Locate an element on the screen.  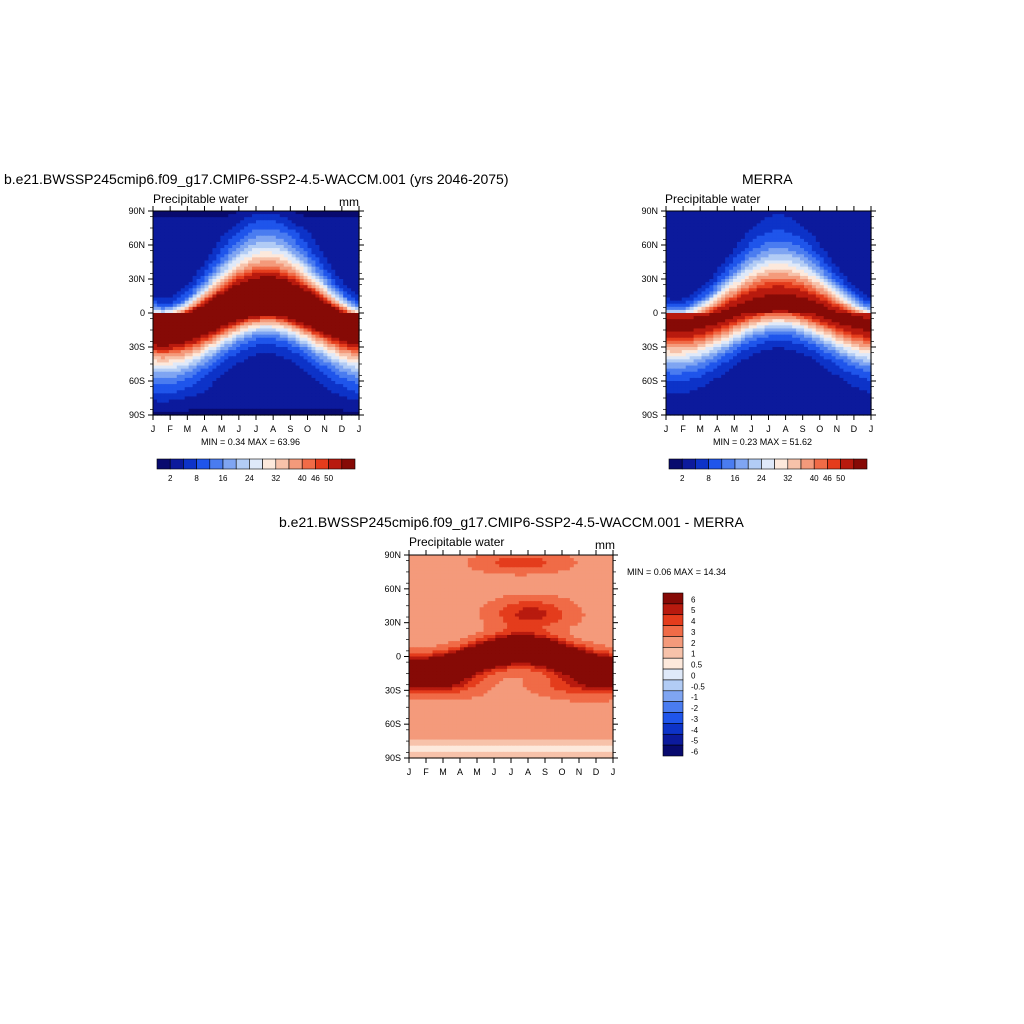
colorbar-panel3-label: -4 is located at coordinates (695, 730).